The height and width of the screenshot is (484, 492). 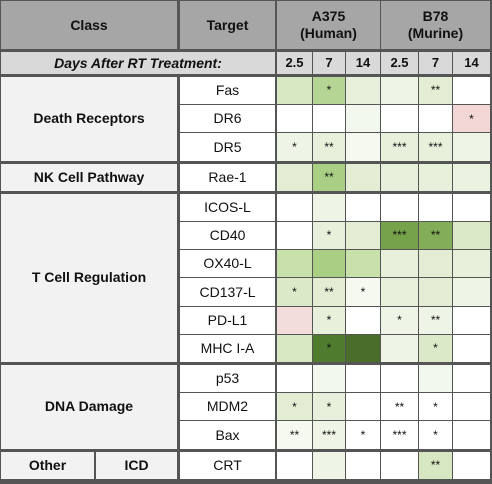 I want to click on model-header: B78 (Murine), so click(x=435, y=25).